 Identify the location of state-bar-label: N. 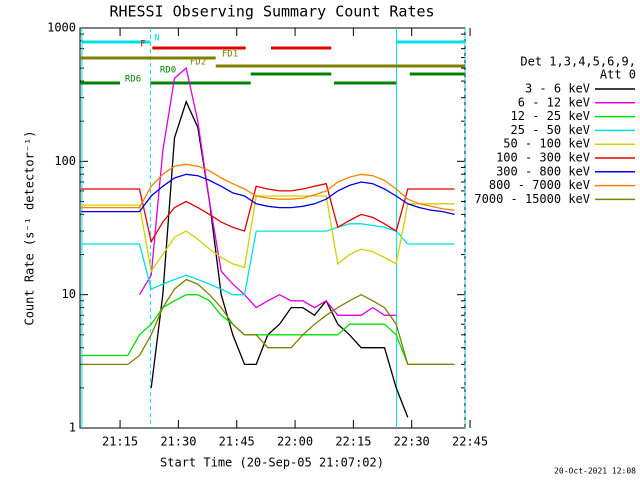
(156, 39).